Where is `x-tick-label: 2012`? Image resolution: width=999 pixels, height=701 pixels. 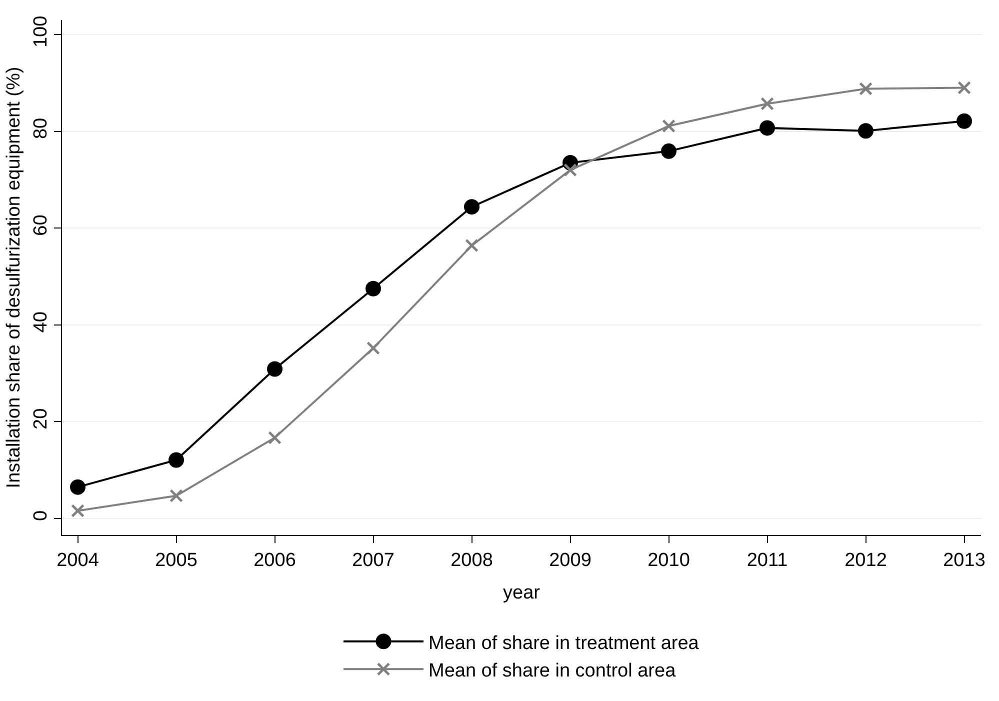 x-tick-label: 2012 is located at coordinates (865, 560).